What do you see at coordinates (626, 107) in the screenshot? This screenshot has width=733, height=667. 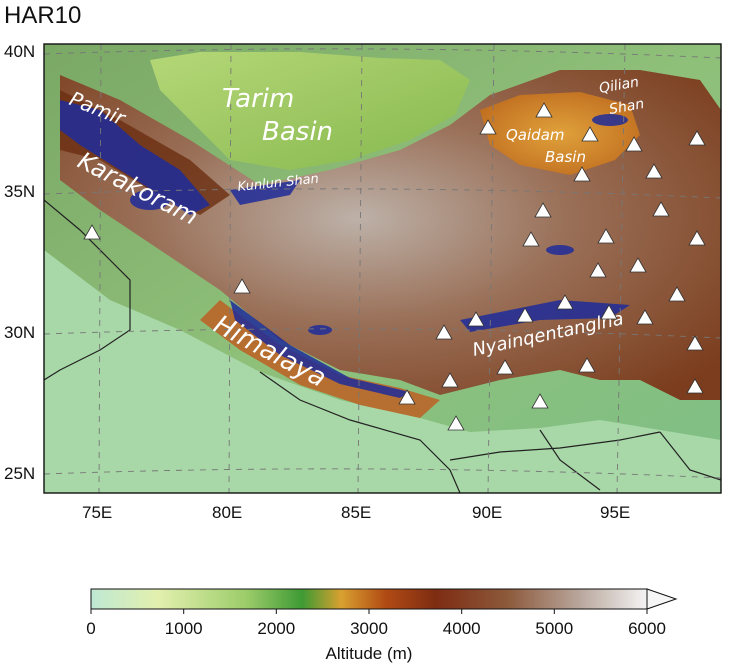 I see `region-label-qilian-shan: Shan` at bounding box center [626, 107].